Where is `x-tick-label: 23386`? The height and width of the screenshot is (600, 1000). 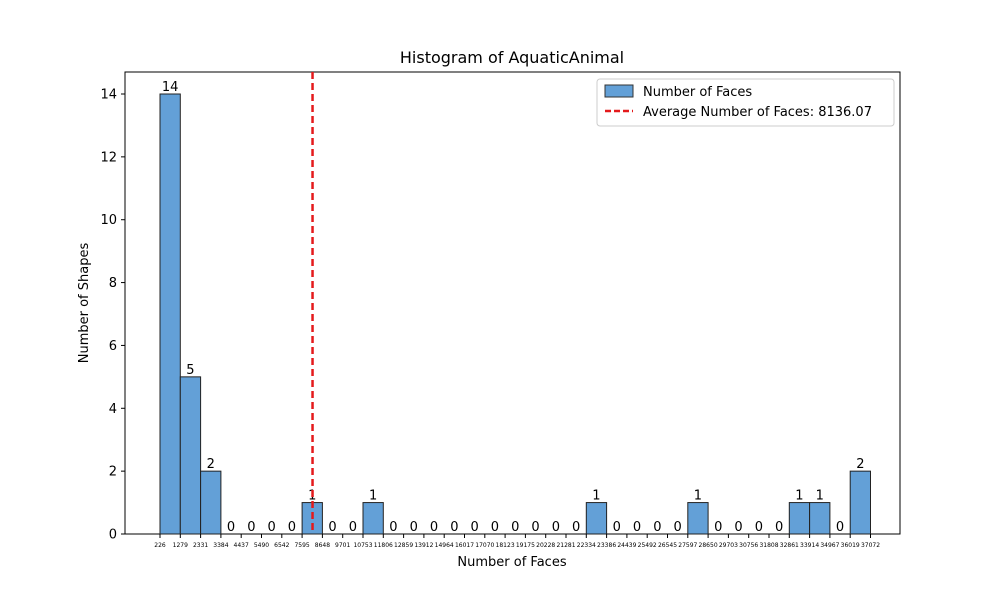 x-tick-label: 23386 is located at coordinates (606, 545).